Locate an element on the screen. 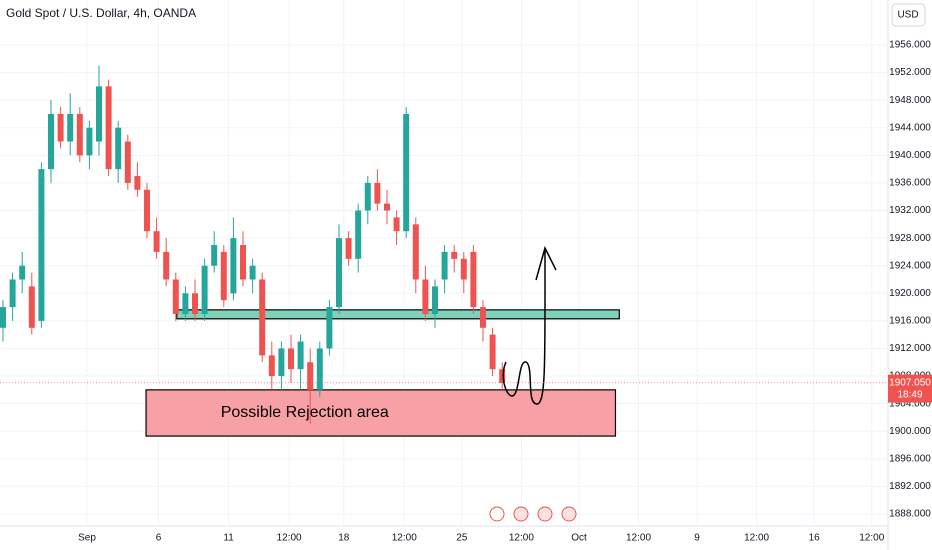  x-tick-label: 16 is located at coordinates (815, 538).